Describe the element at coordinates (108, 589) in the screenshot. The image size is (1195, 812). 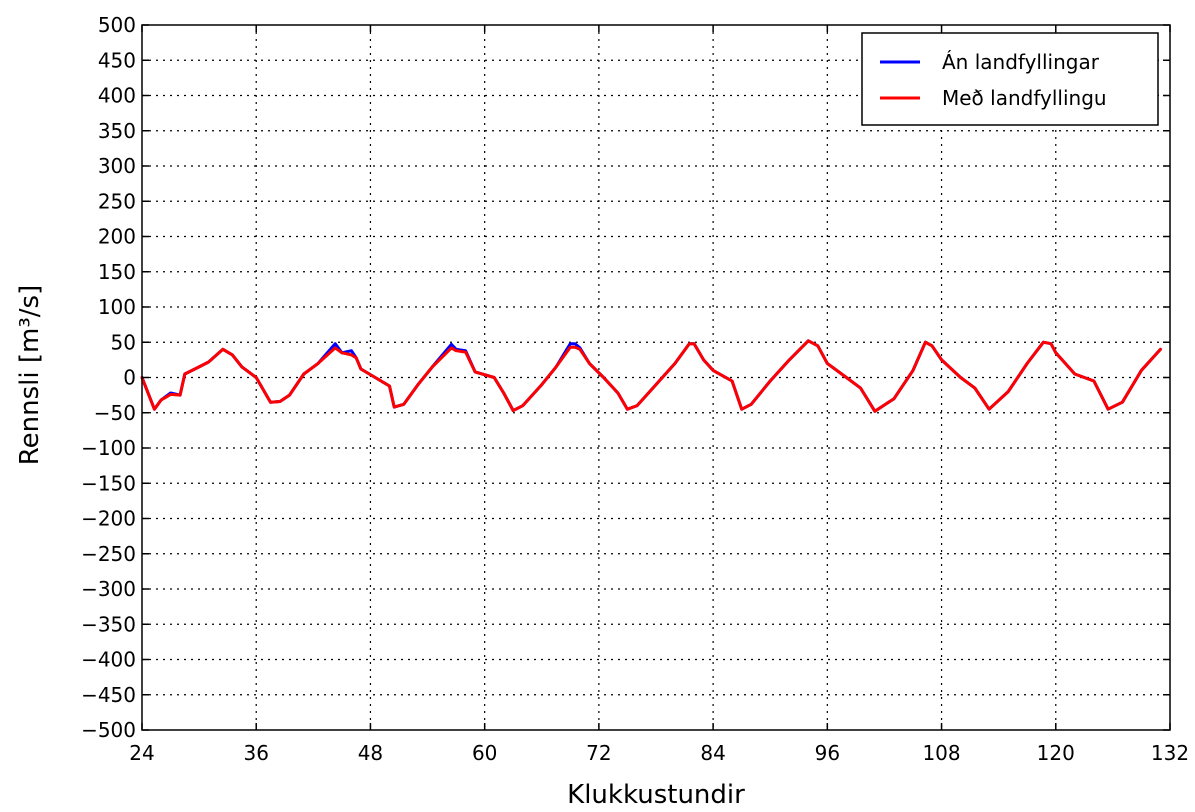
I see `y-tick-label: −300` at that location.